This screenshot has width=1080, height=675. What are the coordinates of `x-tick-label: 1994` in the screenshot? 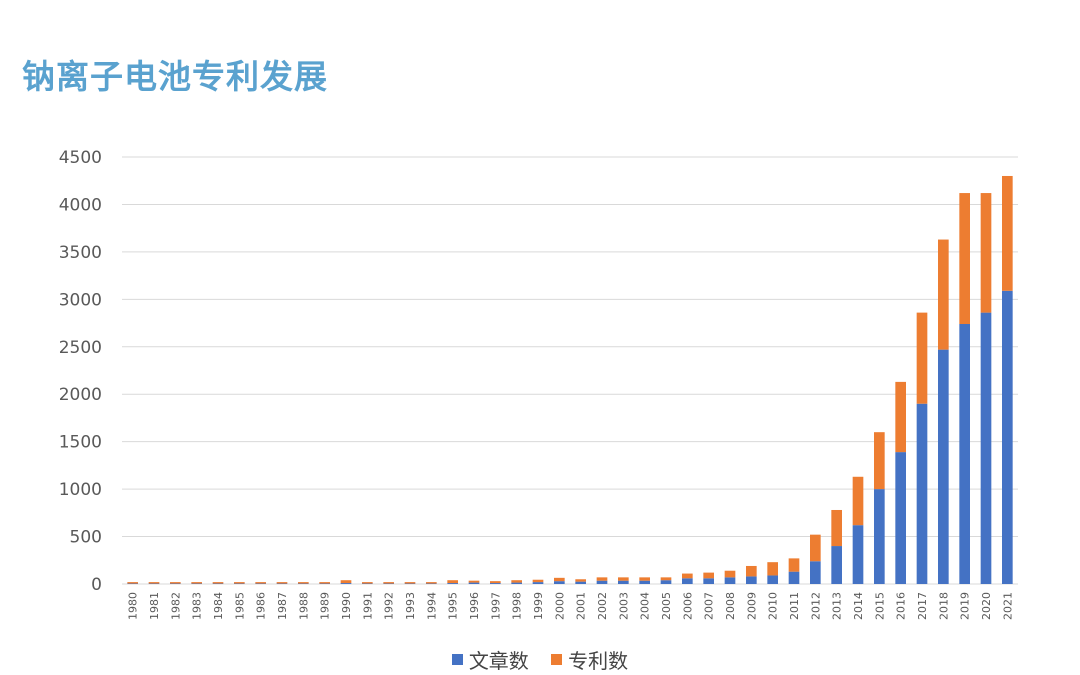 It's located at (431, 606).